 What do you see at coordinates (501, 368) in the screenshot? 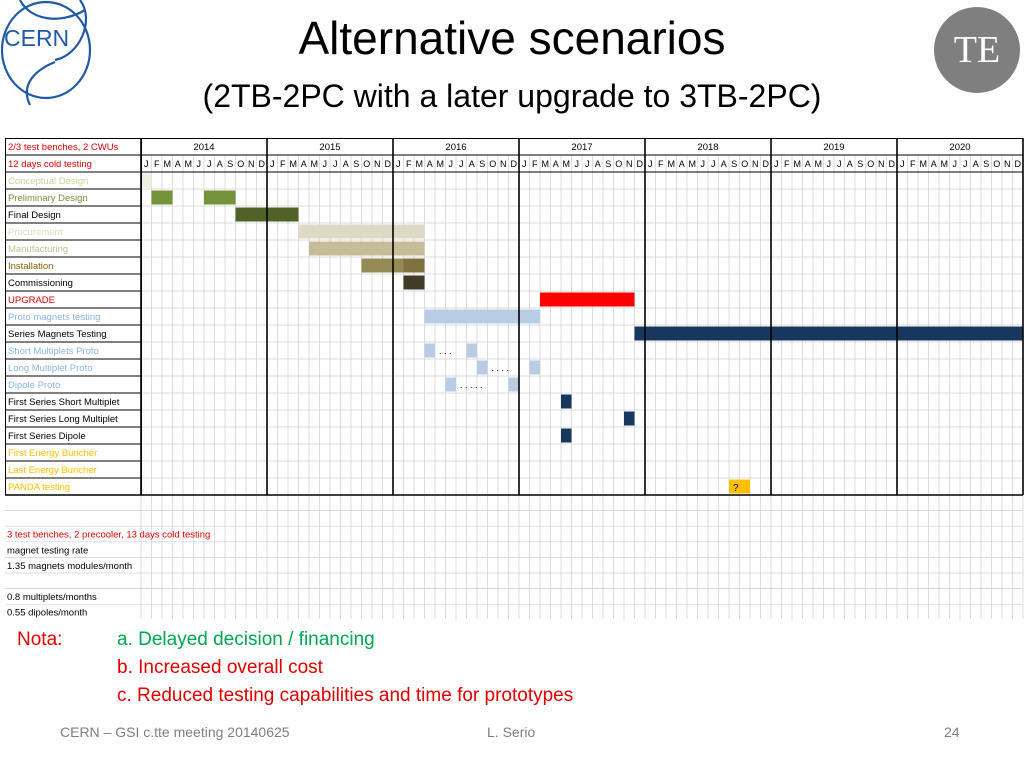
I see `gantt-dots: . . . .` at bounding box center [501, 368].